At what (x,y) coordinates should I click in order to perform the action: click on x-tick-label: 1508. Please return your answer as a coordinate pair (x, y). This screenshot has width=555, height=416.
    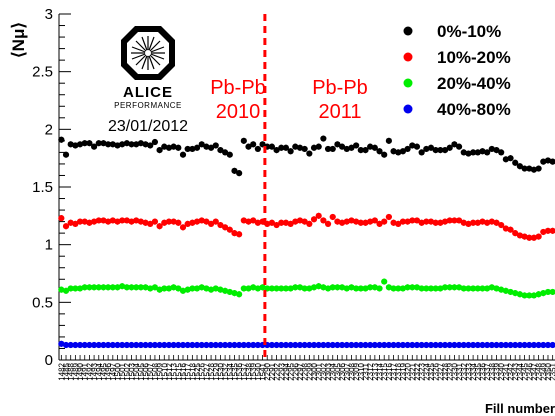
    Looking at the image, I should click on (155, 371).